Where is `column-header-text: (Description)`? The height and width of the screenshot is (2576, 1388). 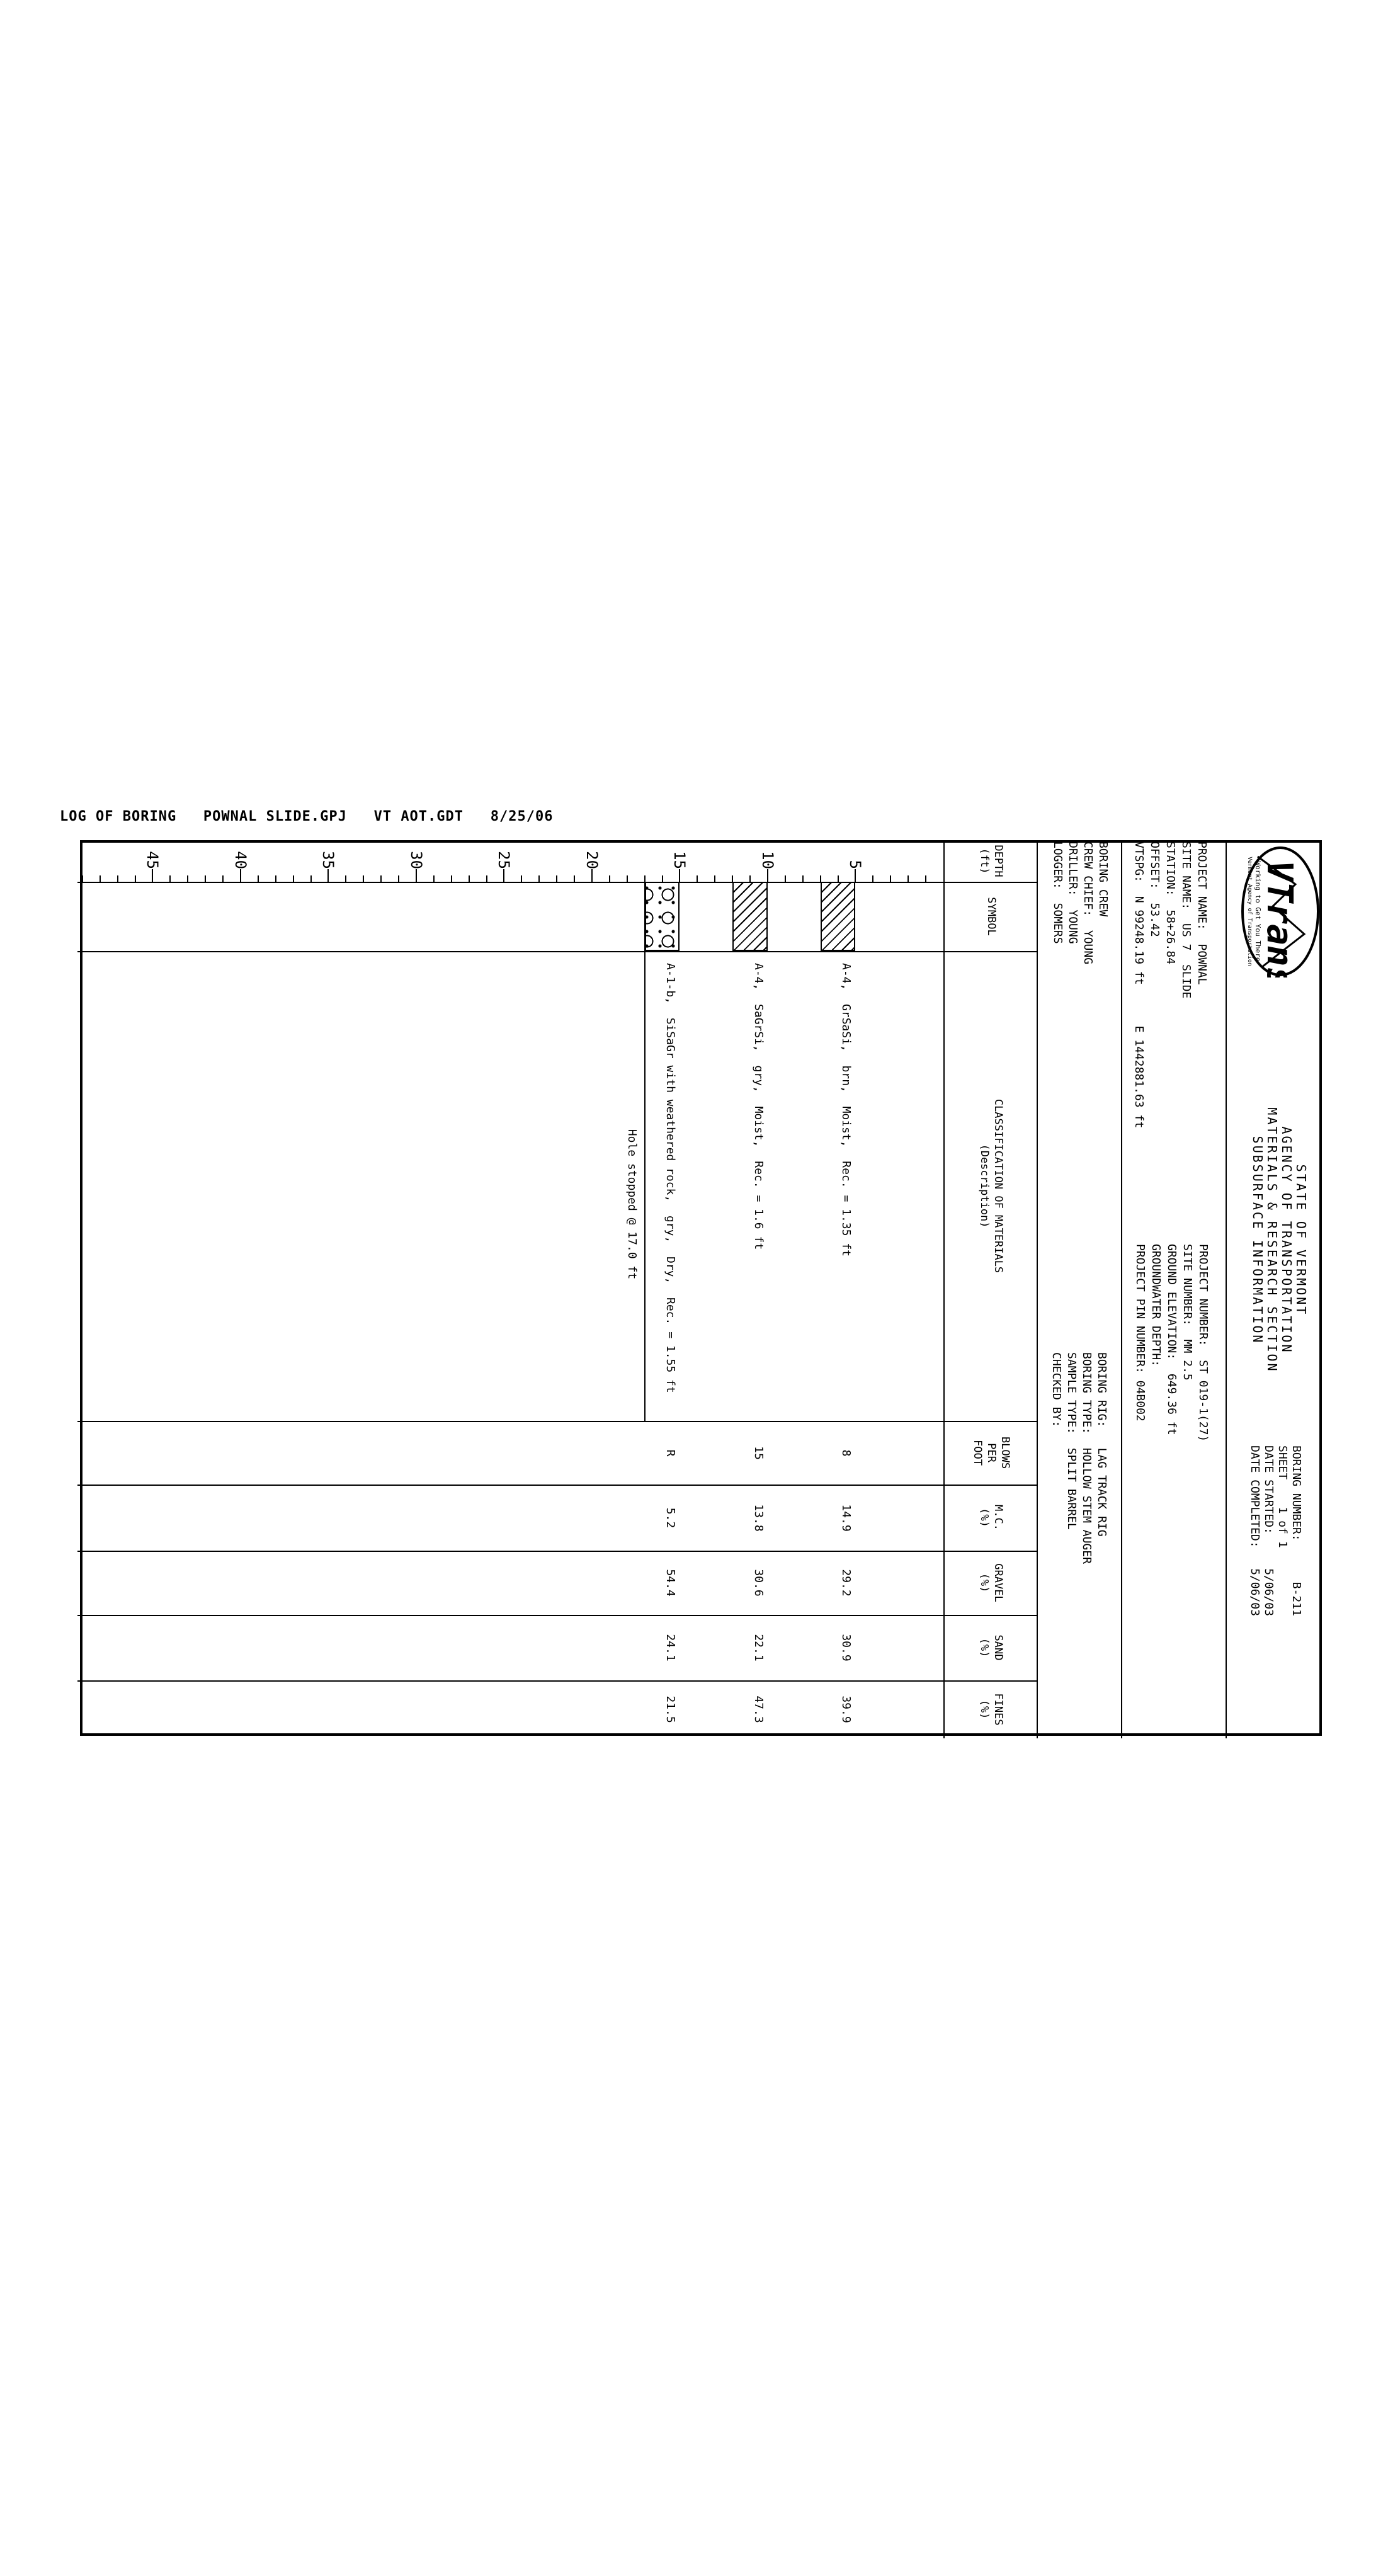
column-header-text: (Description) is located at coordinates (984, 1186).